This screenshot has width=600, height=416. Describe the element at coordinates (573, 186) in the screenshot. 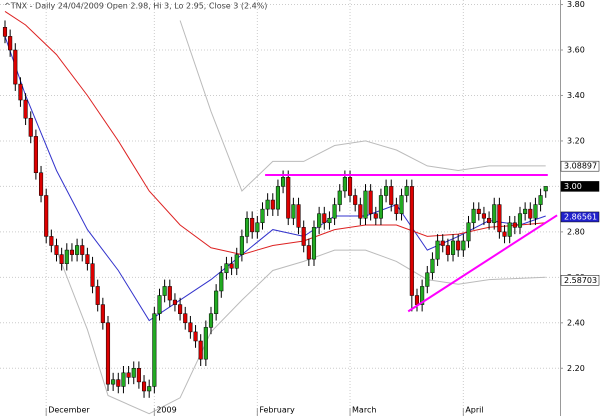

I see `price-tag-label: 3.00` at that location.